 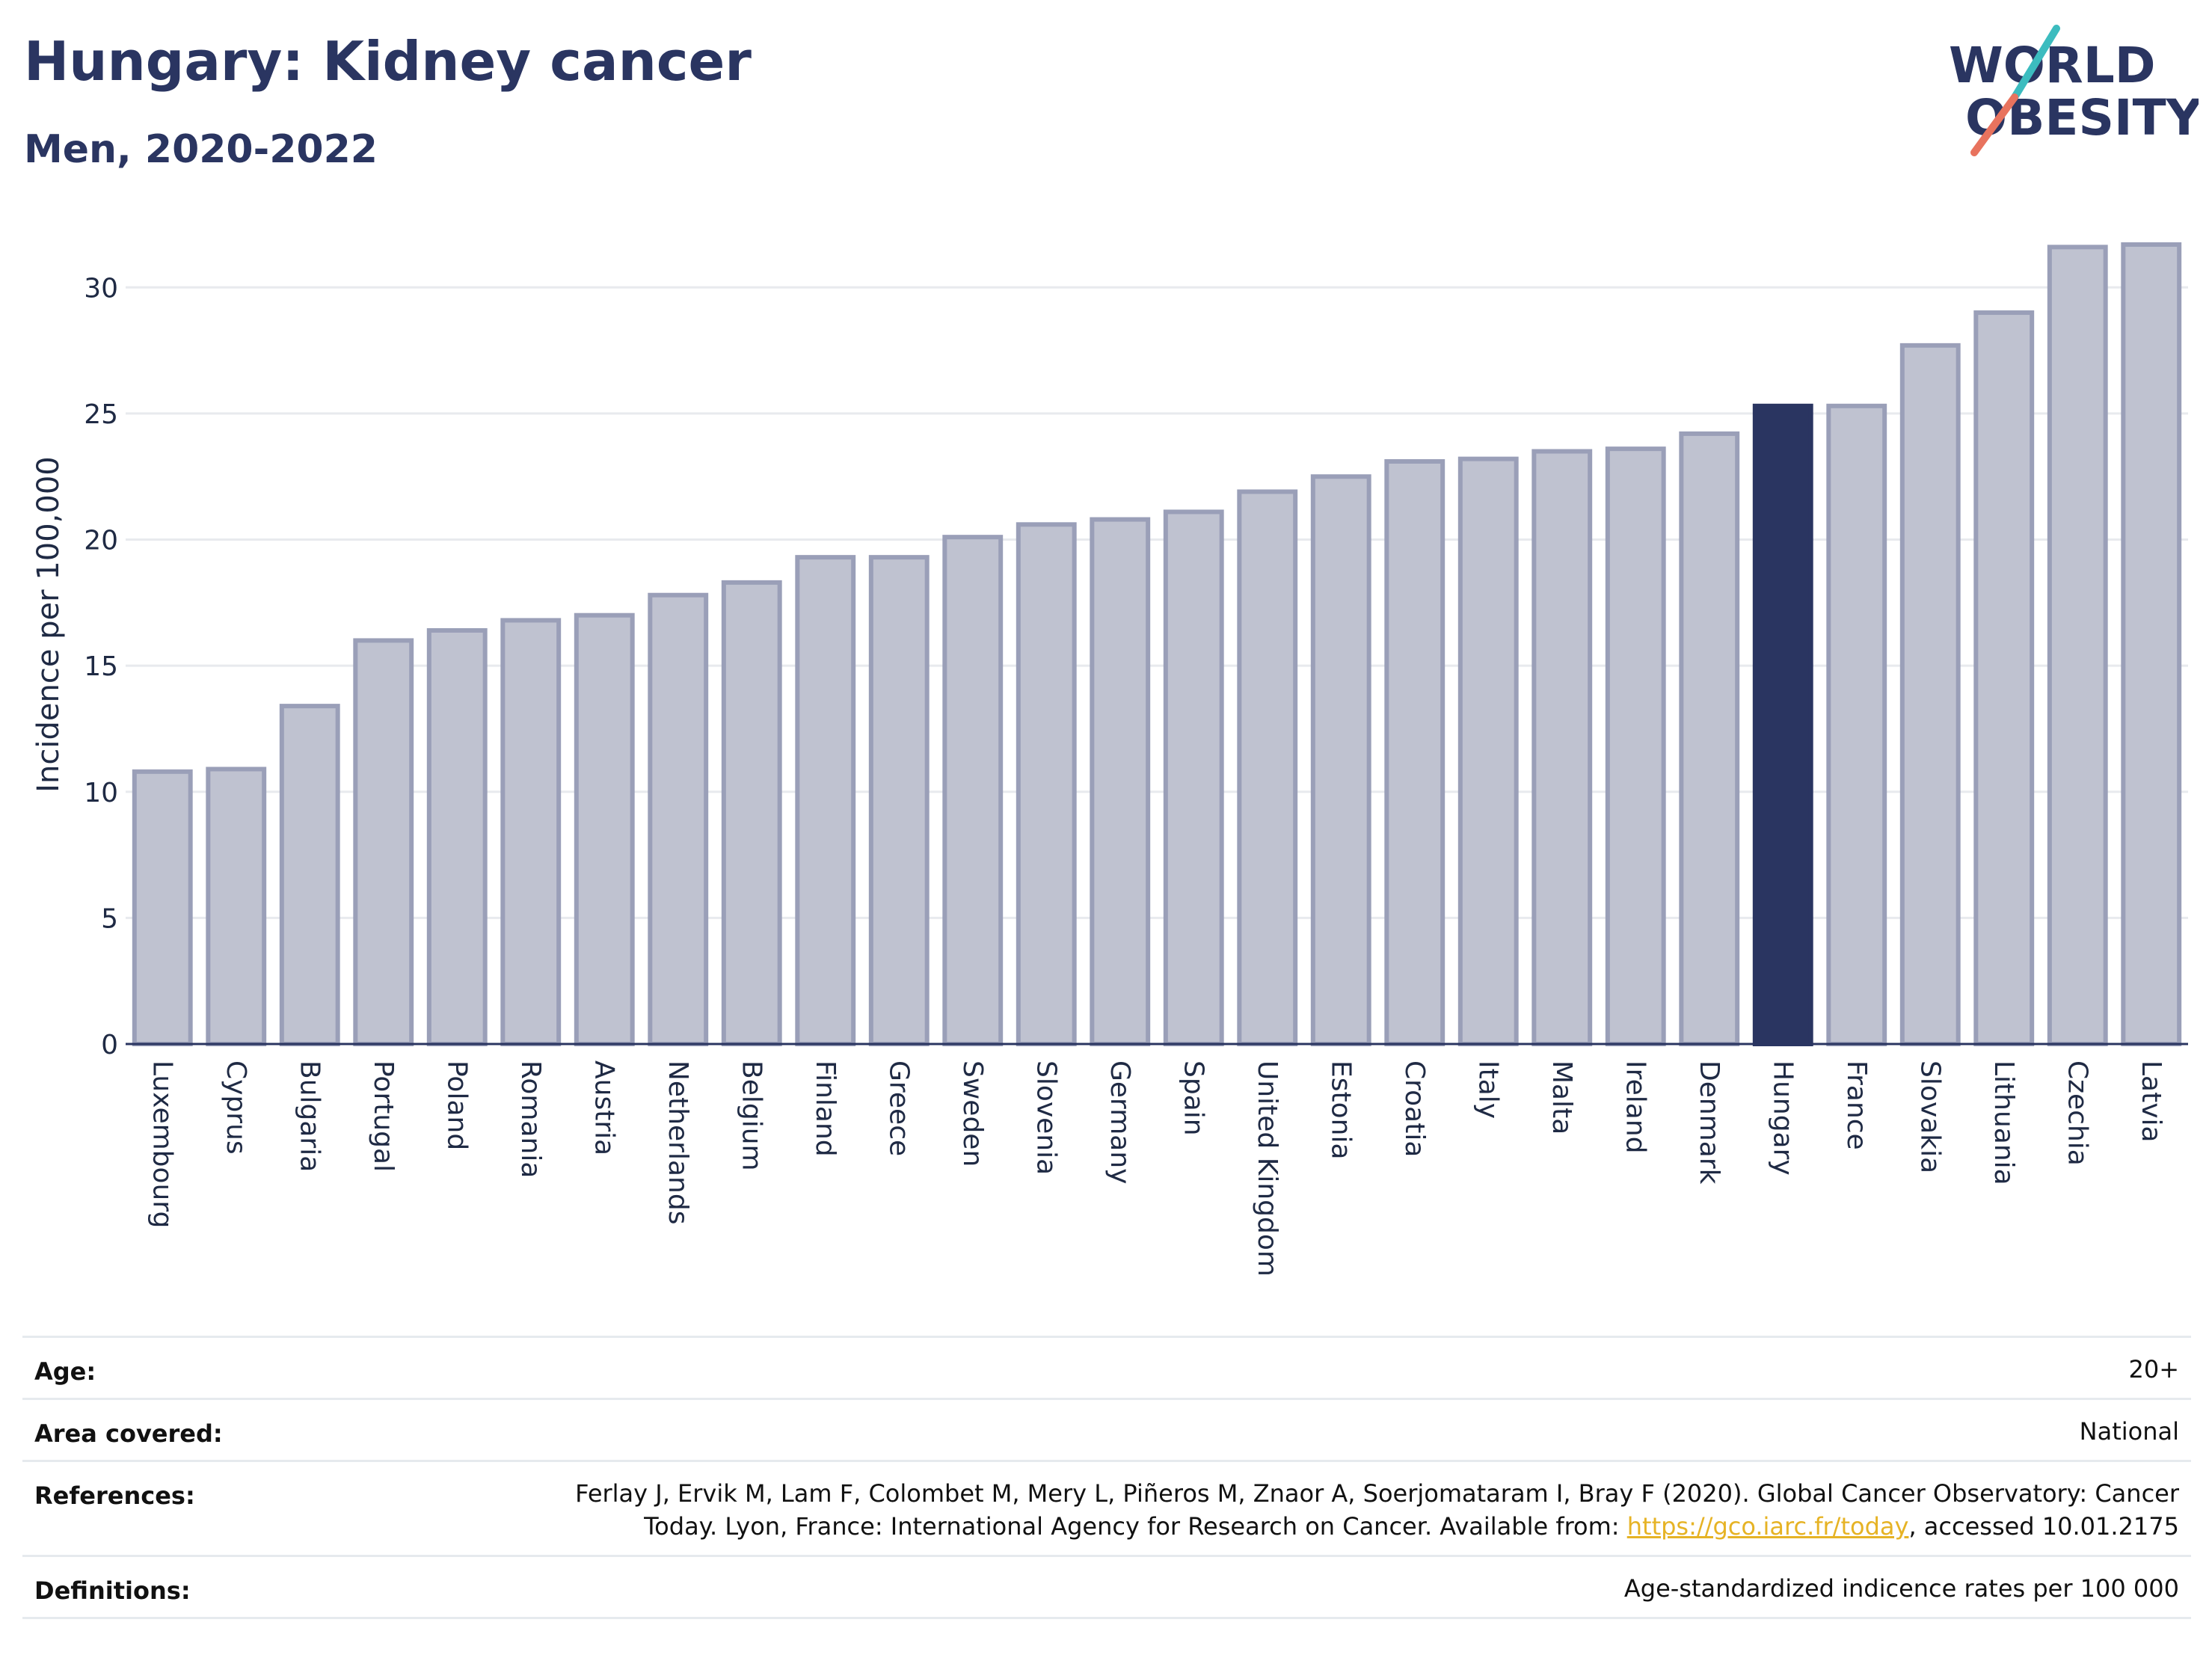 I want to click on bar-poland, so click(x=457, y=836).